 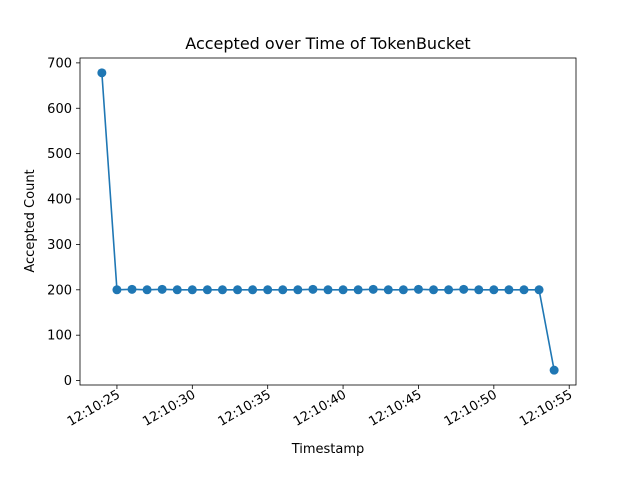 What do you see at coordinates (59, 290) in the screenshot?
I see `y-tick-label: 200` at bounding box center [59, 290].